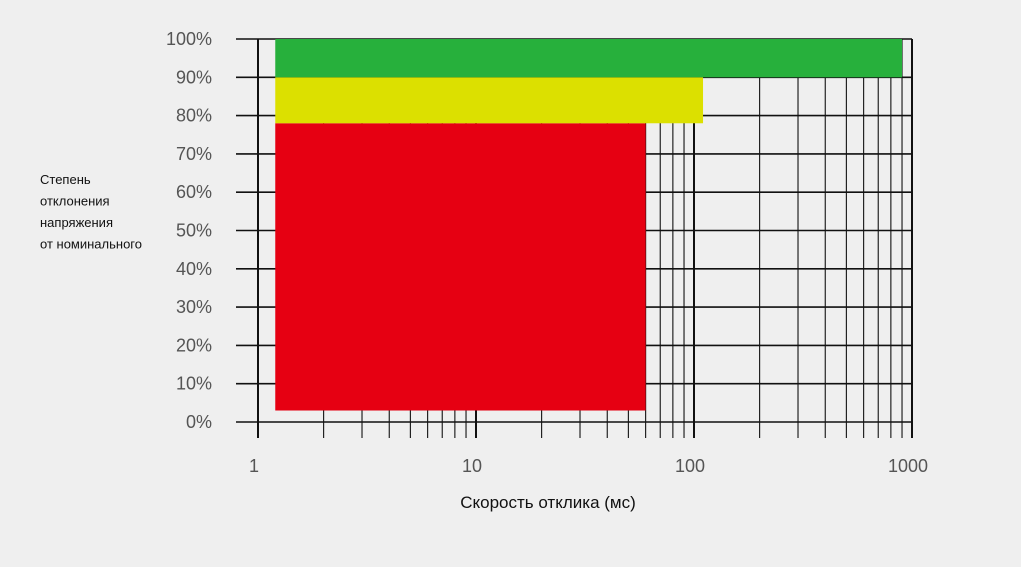 The width and height of the screenshot is (1021, 567). I want to click on y-tick-label: 90%, so click(194, 77).